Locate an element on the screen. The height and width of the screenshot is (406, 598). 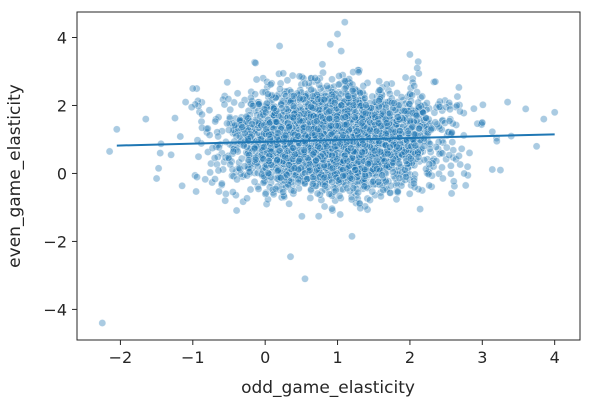
x-axis-label: odd_game_elasticity is located at coordinates (328, 388).